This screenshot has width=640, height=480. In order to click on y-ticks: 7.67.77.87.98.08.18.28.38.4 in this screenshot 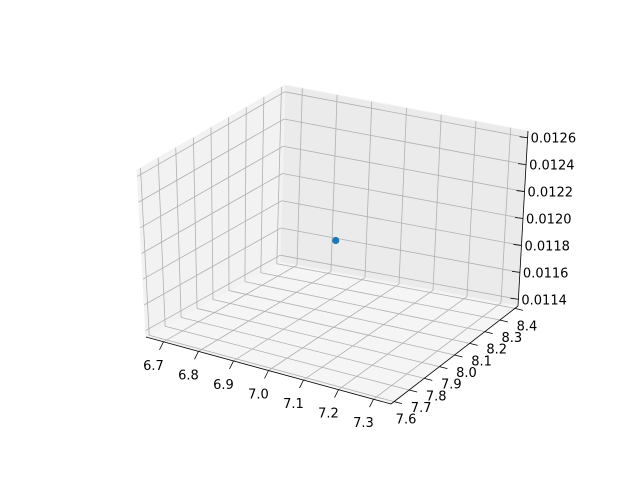, I will do `click(465, 367)`.